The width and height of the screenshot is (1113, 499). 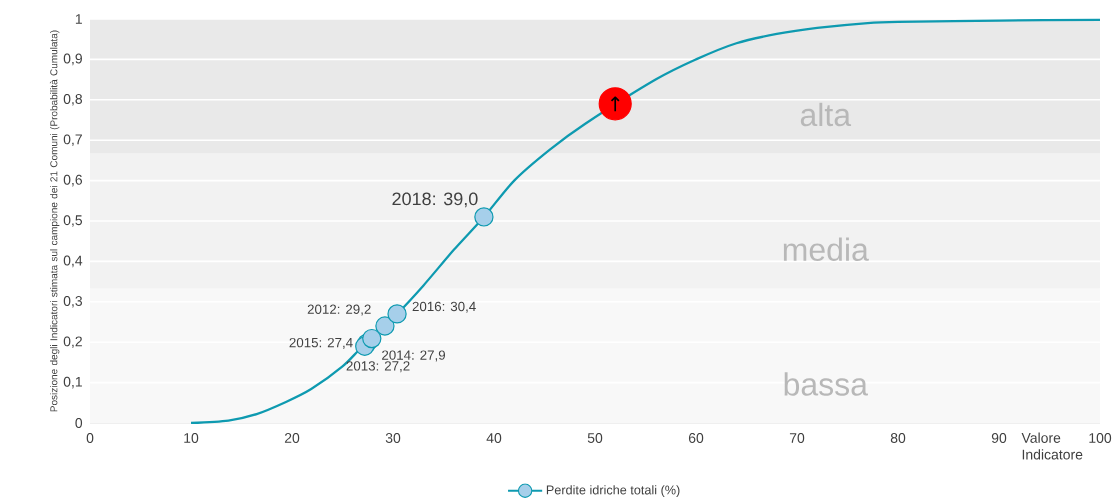 What do you see at coordinates (1100, 438) in the screenshot?
I see `x-tick-label: 100` at bounding box center [1100, 438].